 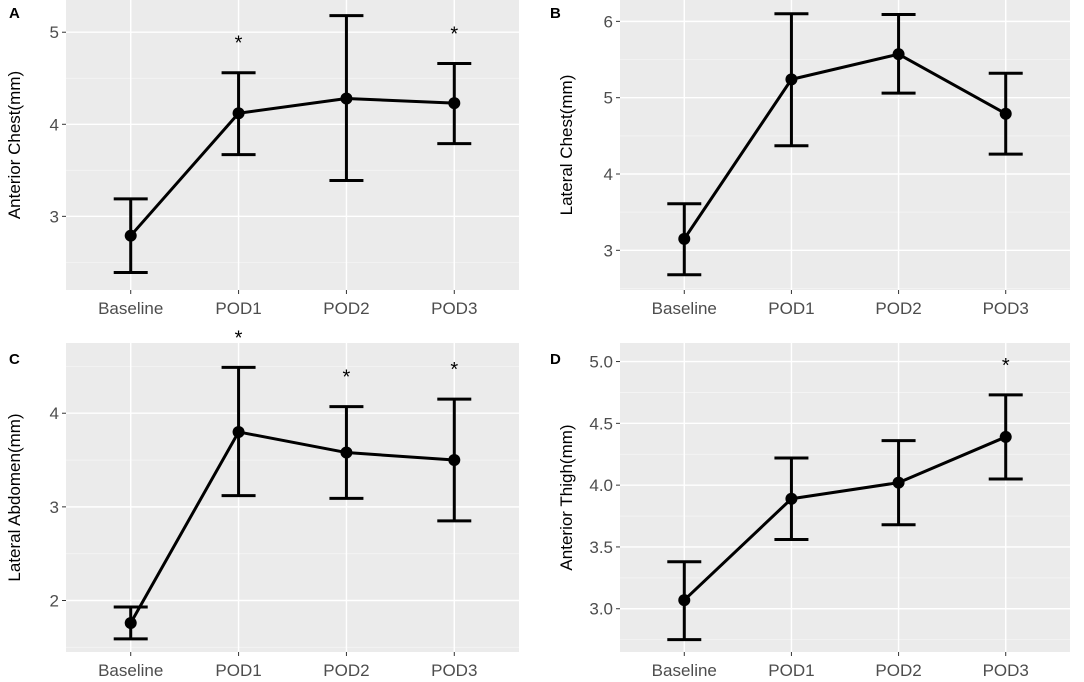 What do you see at coordinates (54, 601) in the screenshot?
I see `y-tick-label: 2` at bounding box center [54, 601].